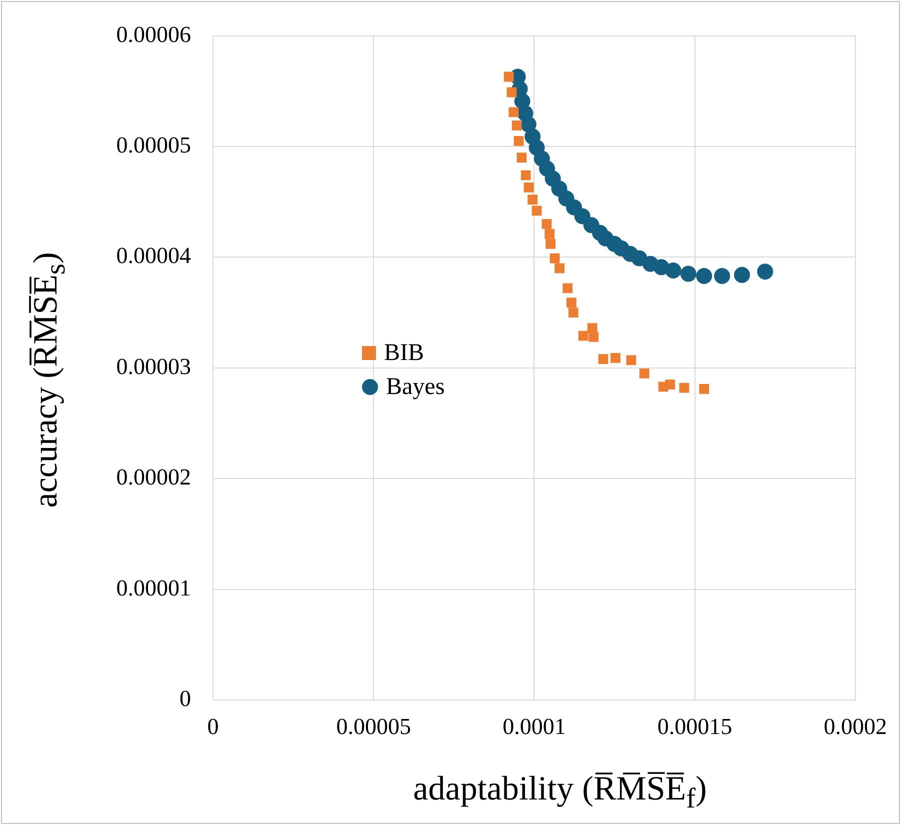 The height and width of the screenshot is (825, 901). Describe the element at coordinates (415, 387) in the screenshot. I see `legend-label: Bayes` at that location.